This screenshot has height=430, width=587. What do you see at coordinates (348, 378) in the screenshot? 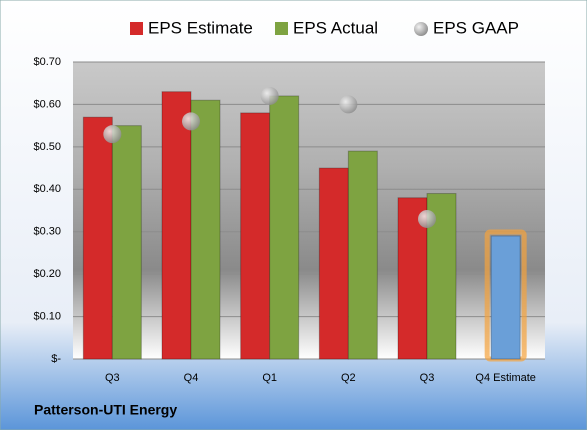
I see `x-tick-label: Q2` at bounding box center [348, 378].